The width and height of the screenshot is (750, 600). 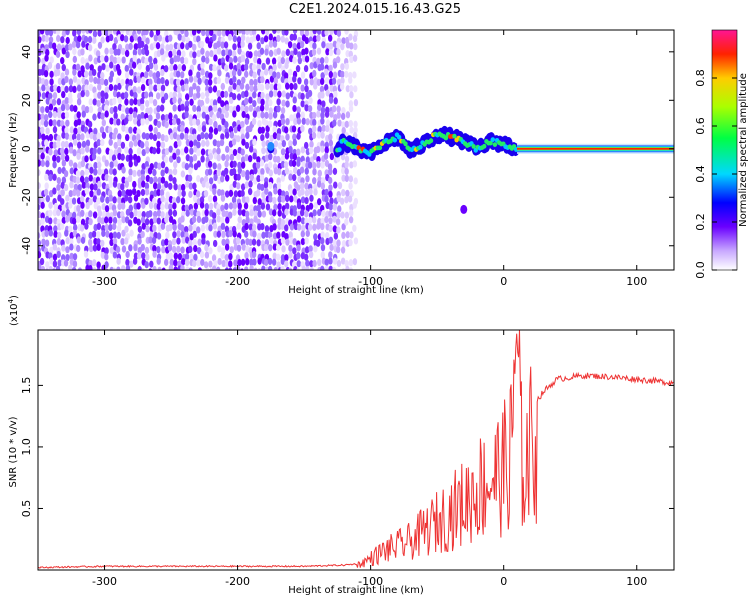 What do you see at coordinates (26, 386) in the screenshot?
I see `snr-y-tick-label: 1.5` at bounding box center [26, 386].